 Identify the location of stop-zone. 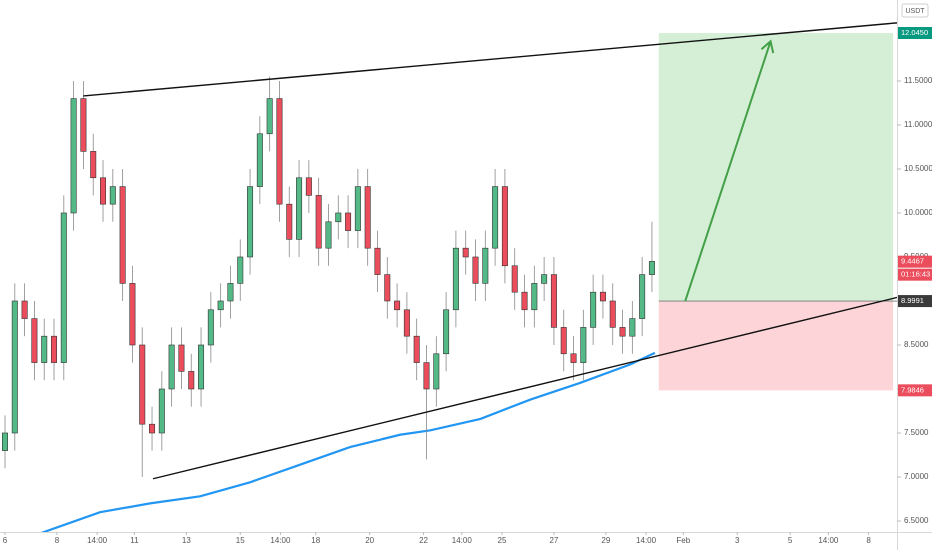
(776, 346).